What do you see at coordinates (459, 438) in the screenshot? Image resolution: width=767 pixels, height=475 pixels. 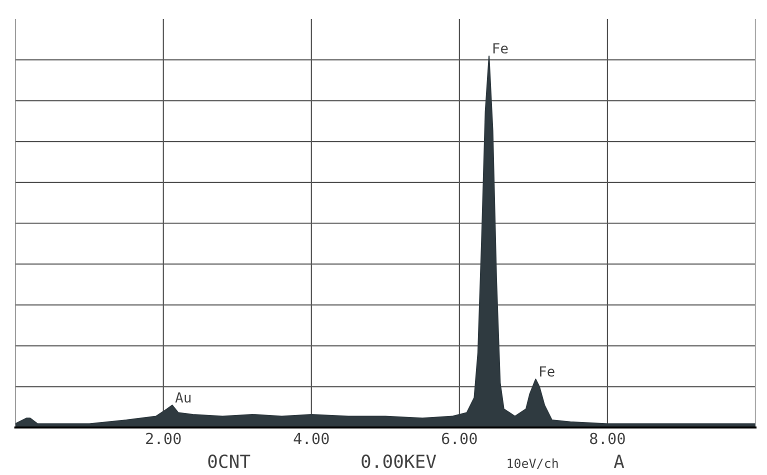 I see `x-tick-label: 6.00` at bounding box center [459, 438].